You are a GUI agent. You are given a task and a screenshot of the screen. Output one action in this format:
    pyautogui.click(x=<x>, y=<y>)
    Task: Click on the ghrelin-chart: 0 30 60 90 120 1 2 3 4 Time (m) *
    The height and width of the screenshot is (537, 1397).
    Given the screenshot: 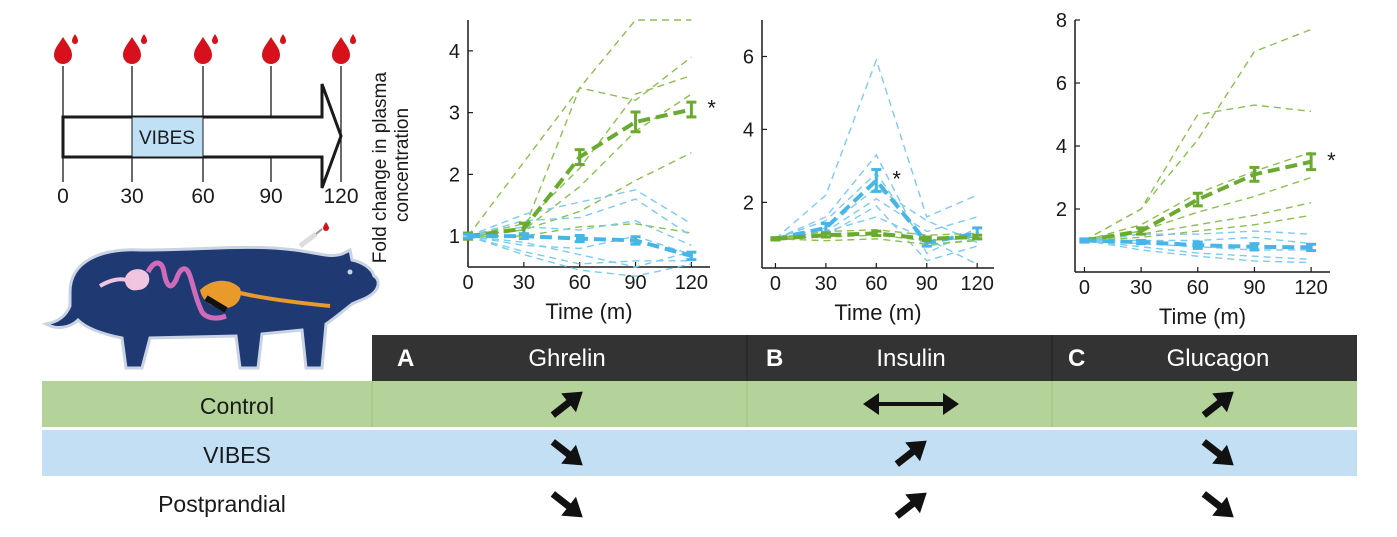 What is the action you would take?
    pyautogui.click(x=582, y=171)
    